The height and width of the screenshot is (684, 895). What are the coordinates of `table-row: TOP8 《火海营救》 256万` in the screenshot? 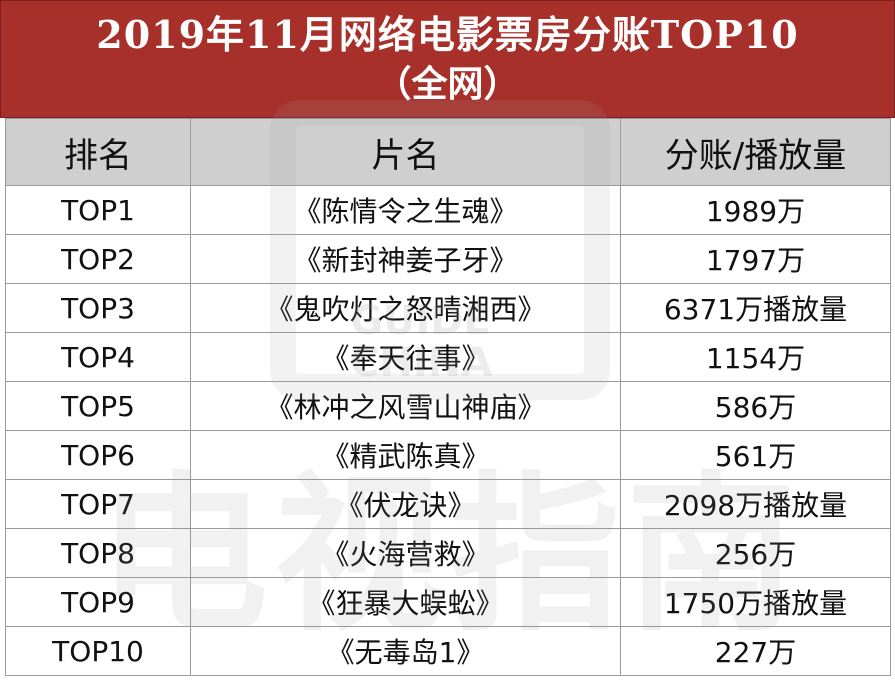 It's located at (448, 553).